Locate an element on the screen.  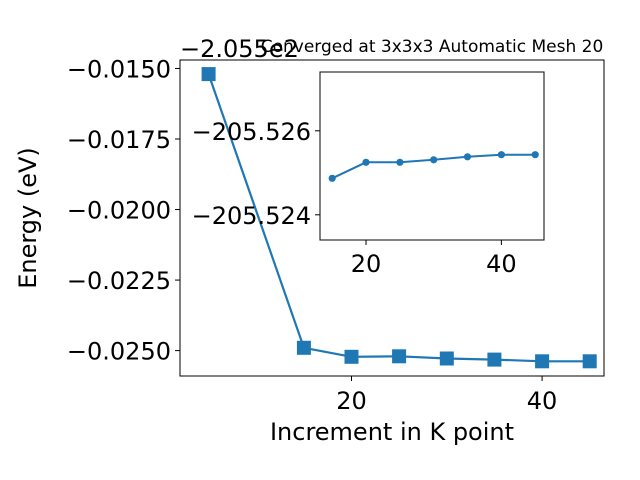
x-tick-label: 40 is located at coordinates (542, 401).